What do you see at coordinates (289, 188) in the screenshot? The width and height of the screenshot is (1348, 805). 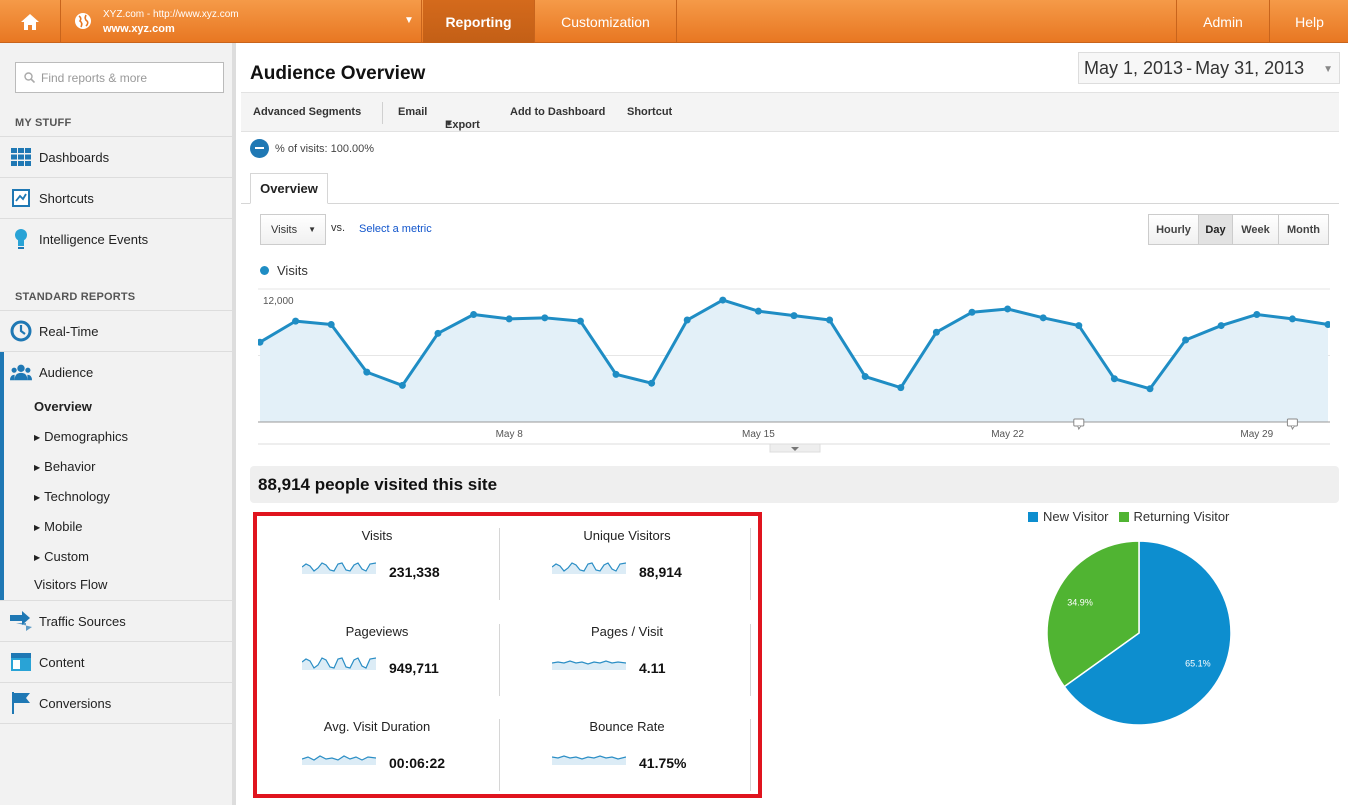 I see `tab-overview: Overview` at bounding box center [289, 188].